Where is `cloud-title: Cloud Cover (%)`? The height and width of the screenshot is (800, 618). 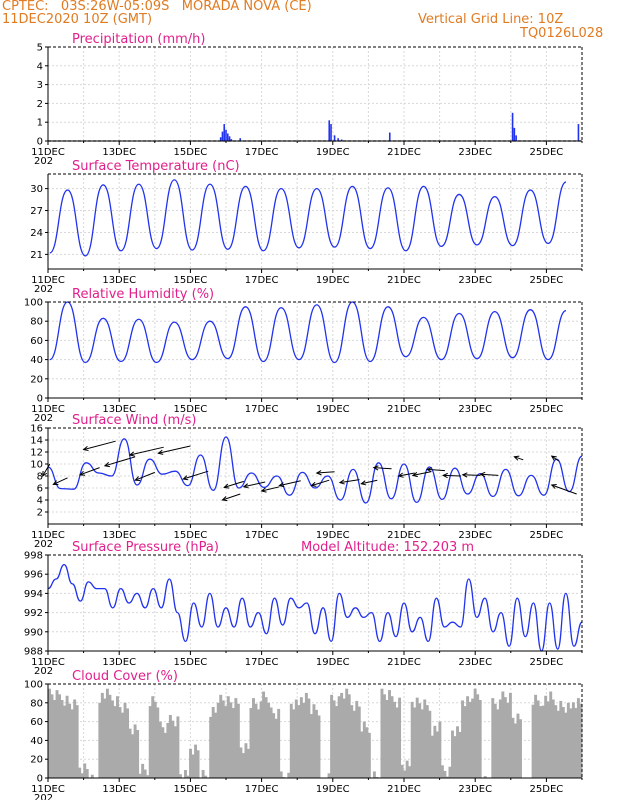 cloud-title: Cloud Cover (%) is located at coordinates (125, 676).